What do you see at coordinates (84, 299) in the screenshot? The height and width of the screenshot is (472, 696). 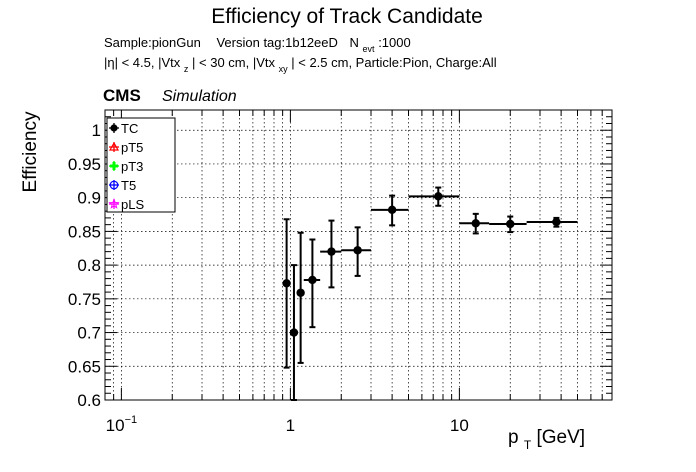 I see `y-tick-label: 0.75` at bounding box center [84, 299].